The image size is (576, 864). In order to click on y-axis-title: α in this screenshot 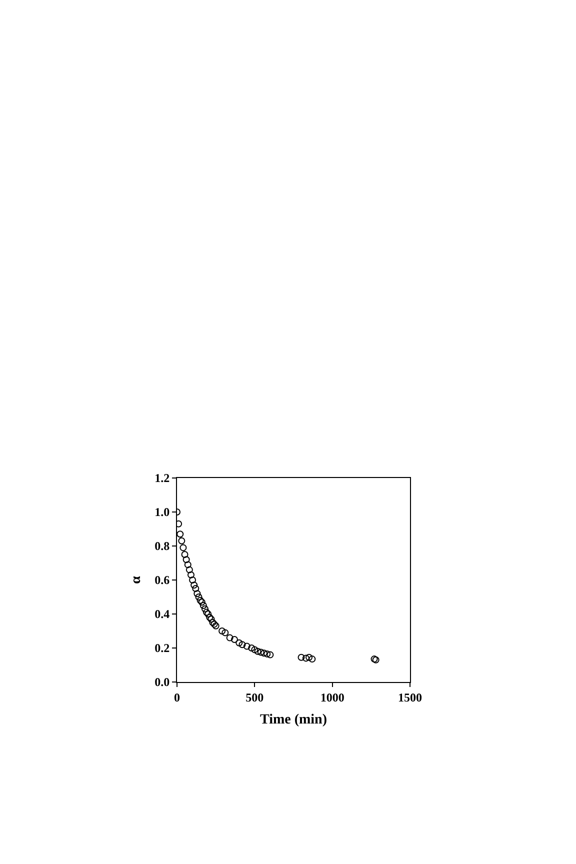, I will do `click(136, 580)`.